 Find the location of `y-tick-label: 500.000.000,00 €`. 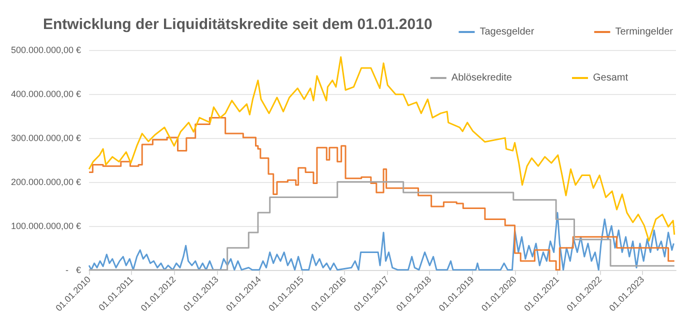

y-tick-label: 500.000.000,00 € is located at coordinates (46, 50).